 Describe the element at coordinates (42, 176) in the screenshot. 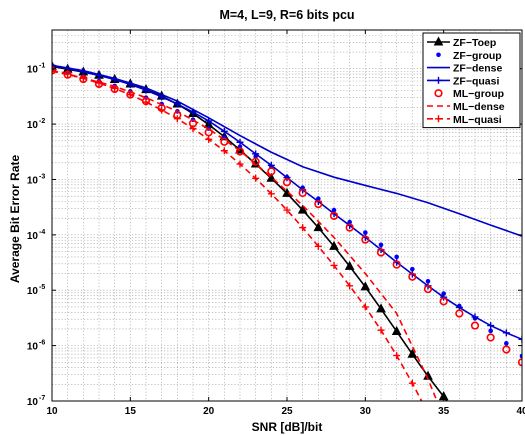

I see `y-tick-exponent: -3` at that location.